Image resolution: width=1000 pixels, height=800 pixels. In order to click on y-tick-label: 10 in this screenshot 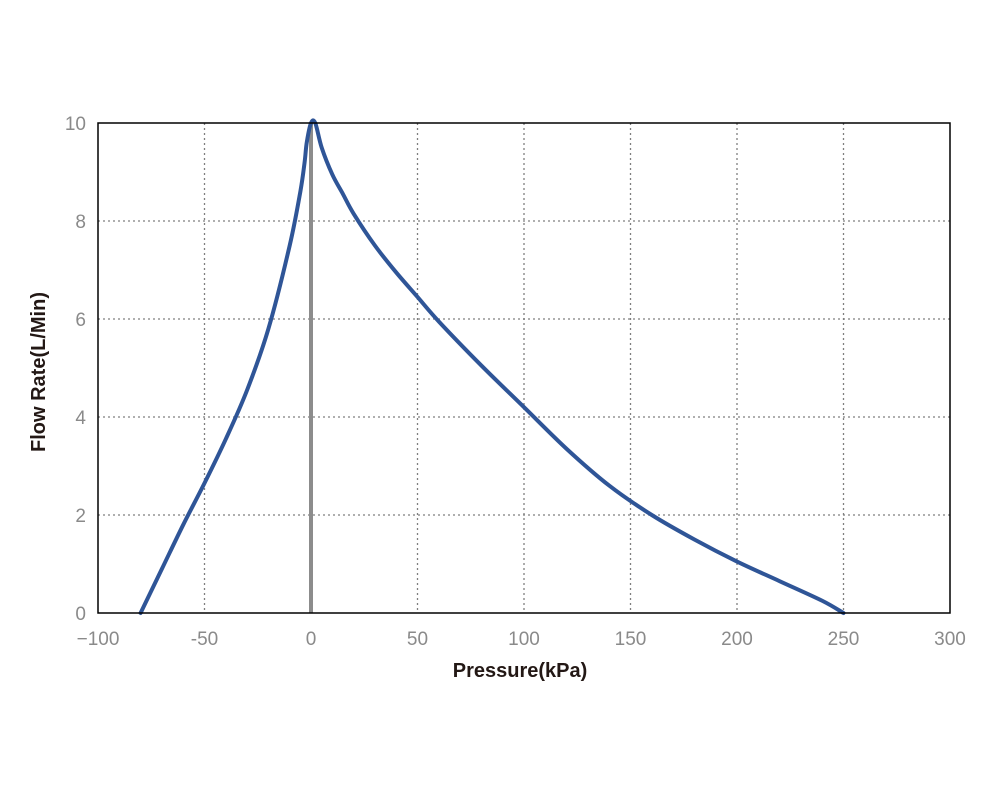, I will do `click(75, 124)`.